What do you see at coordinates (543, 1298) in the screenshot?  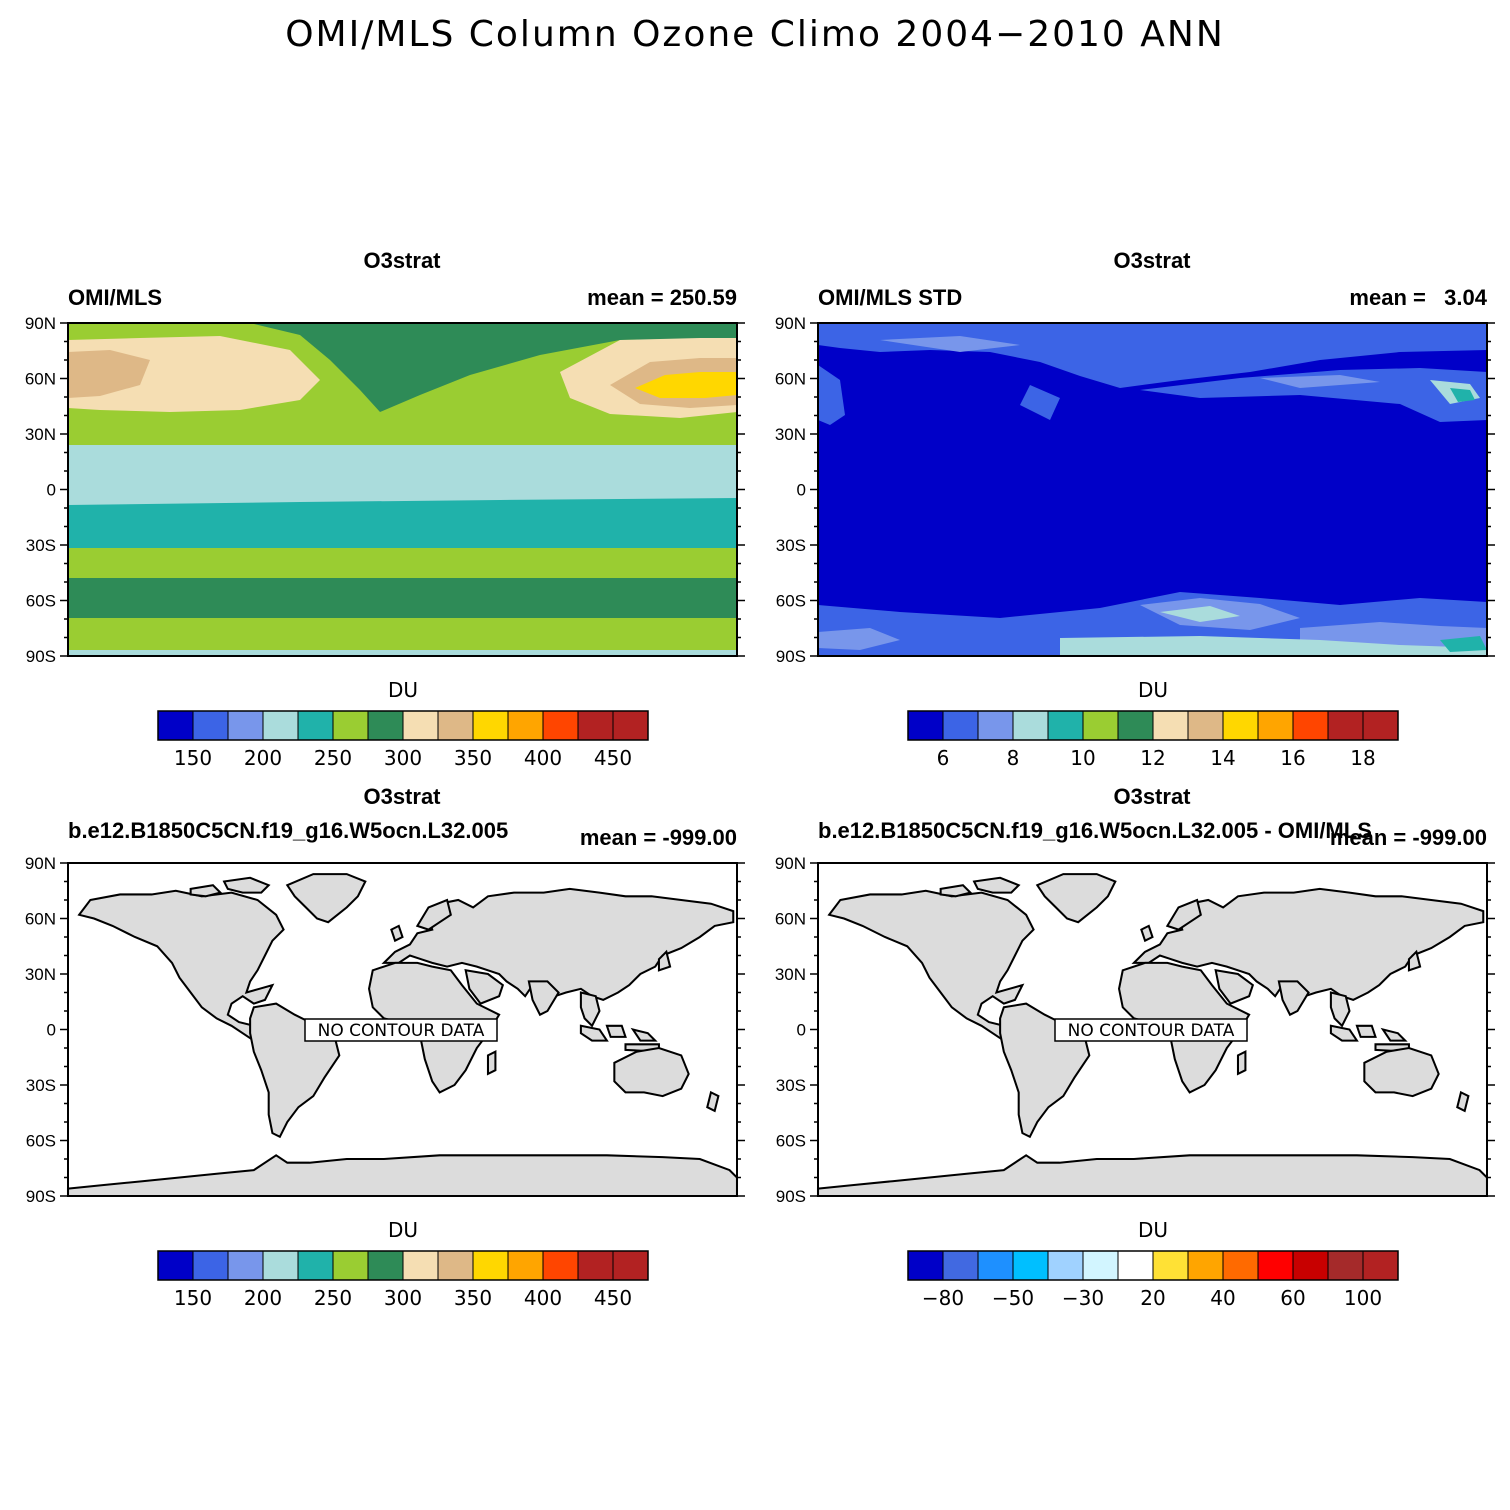 I see `colorbar-label: 400` at bounding box center [543, 1298].